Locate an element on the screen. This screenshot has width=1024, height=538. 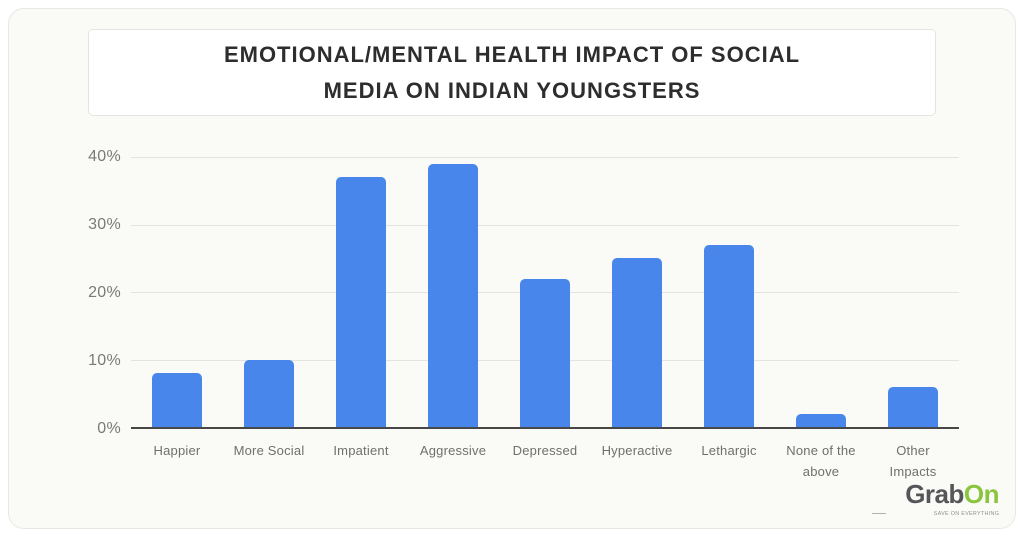
bar-impatient is located at coordinates (361, 302).